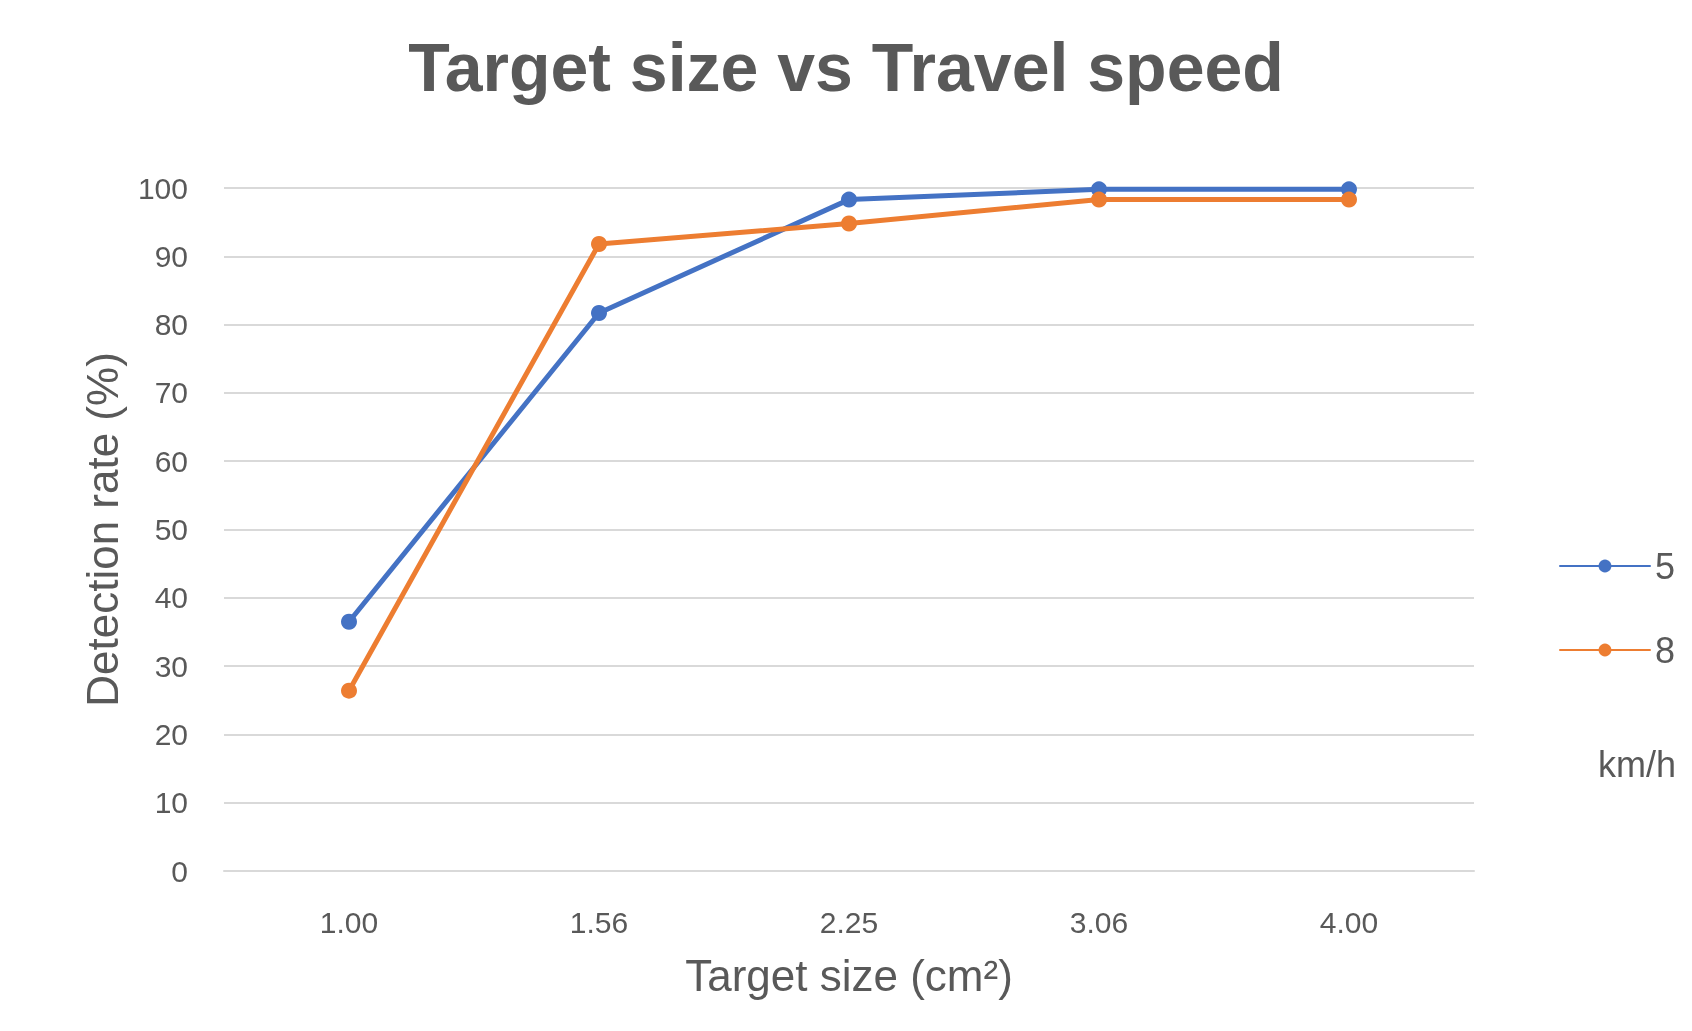 The image size is (1692, 1031). I want to click on x-tick-label: 3.06, so click(1099, 922).